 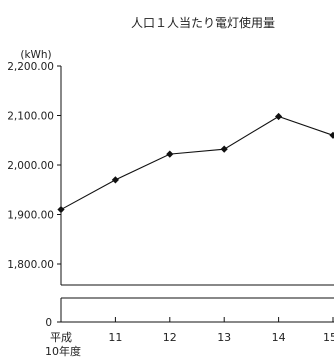 What do you see at coordinates (115, 337) in the screenshot?
I see `x-tick-label: 11` at bounding box center [115, 337].